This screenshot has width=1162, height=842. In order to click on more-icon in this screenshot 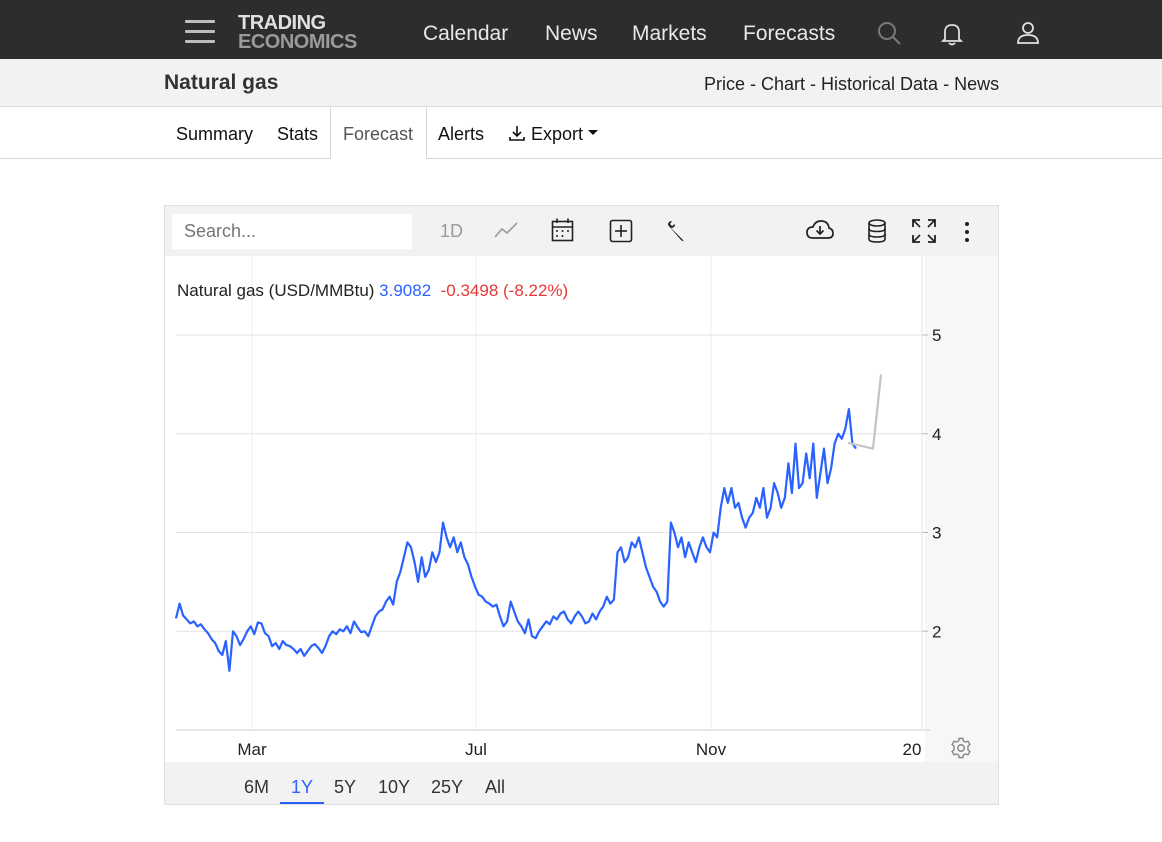, I will do `click(967, 232)`.